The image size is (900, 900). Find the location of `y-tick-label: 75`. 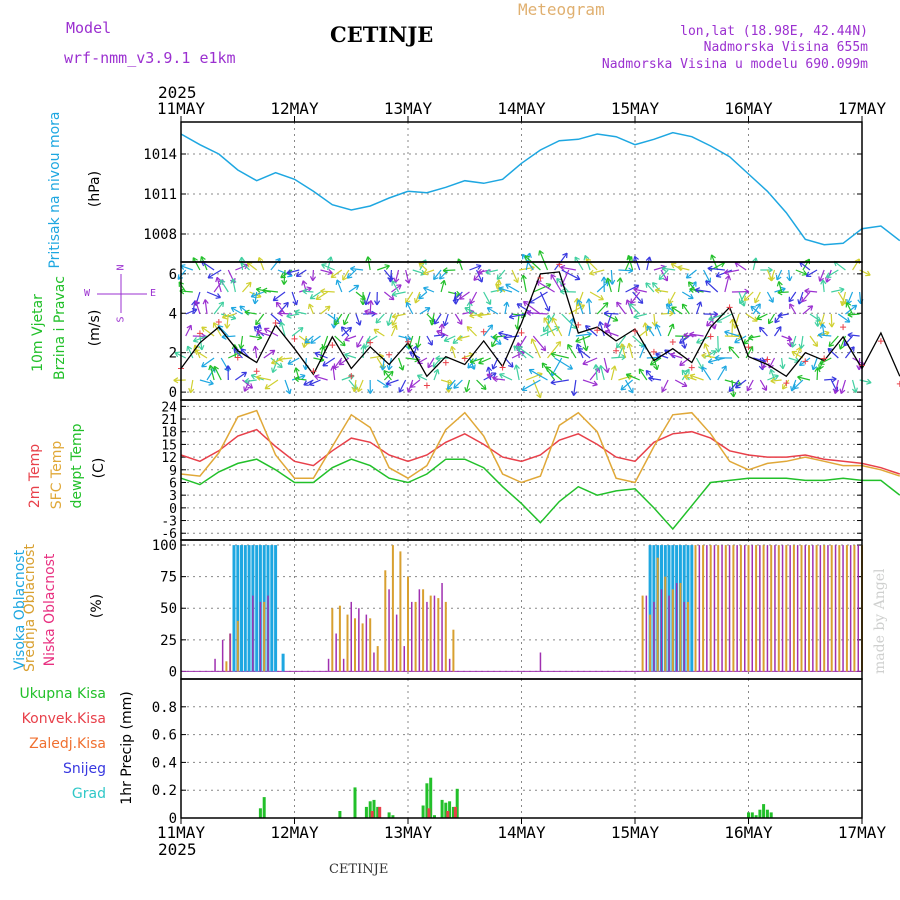

y-tick-label: 75 is located at coordinates (168, 578).